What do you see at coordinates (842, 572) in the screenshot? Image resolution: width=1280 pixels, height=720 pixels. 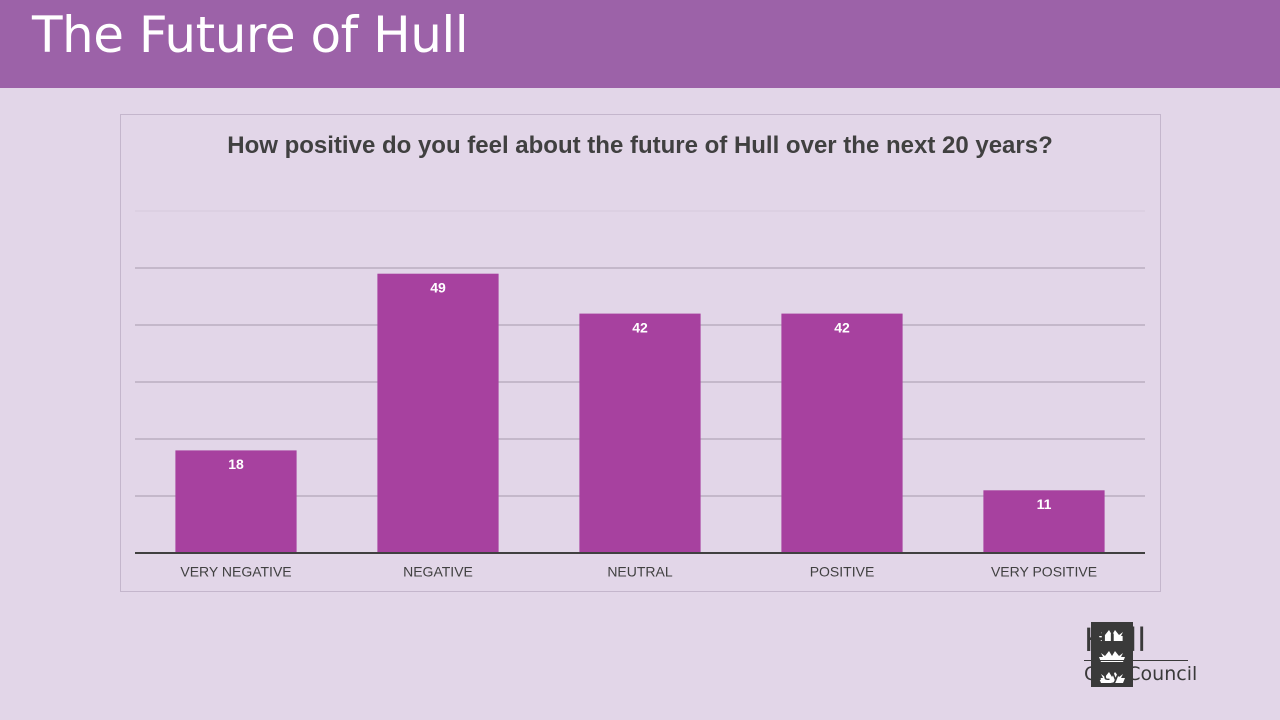 I see `x-tick-label: POSITIVE` at bounding box center [842, 572].